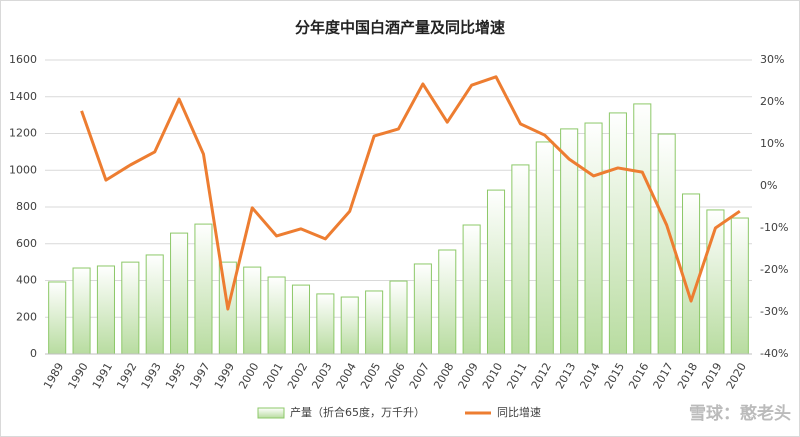 The image size is (800, 437). I want to click on y-tick-label: 1600, so click(23, 59).